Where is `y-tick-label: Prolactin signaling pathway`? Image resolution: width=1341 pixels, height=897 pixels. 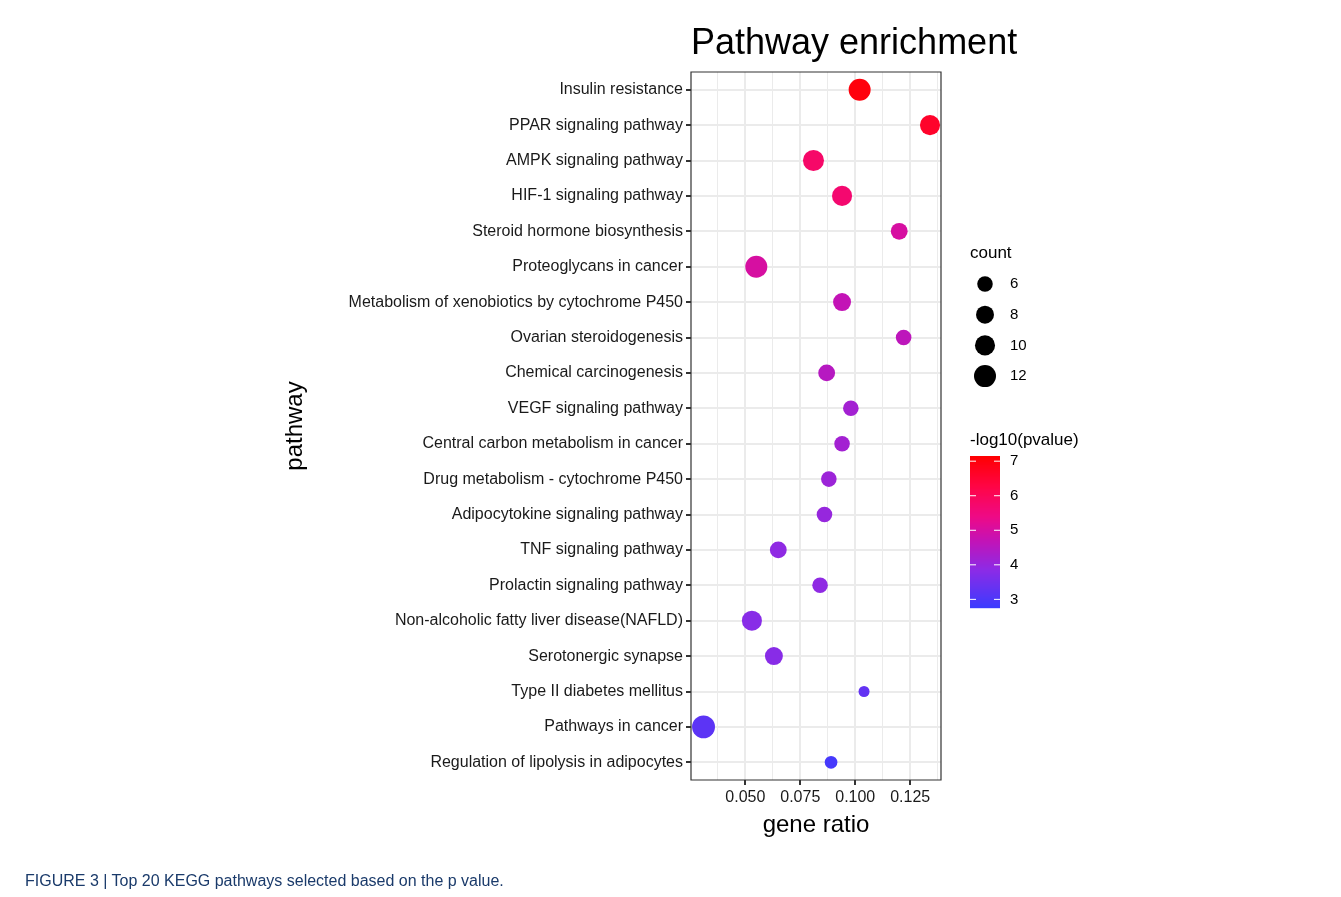
y-tick-label: Prolactin signaling pathway is located at coordinates (586, 584).